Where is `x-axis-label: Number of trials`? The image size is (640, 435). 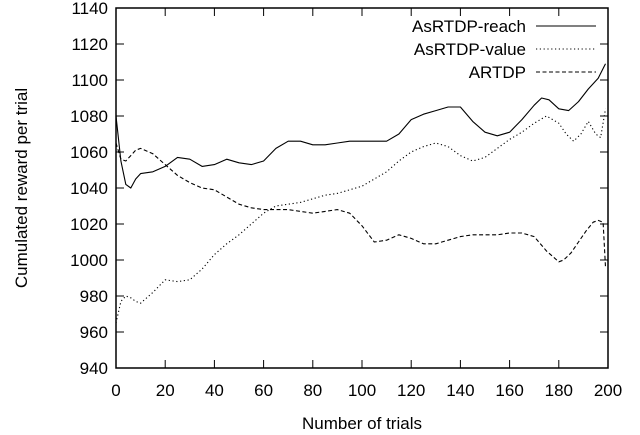 x-axis-label: Number of trials is located at coordinates (362, 423).